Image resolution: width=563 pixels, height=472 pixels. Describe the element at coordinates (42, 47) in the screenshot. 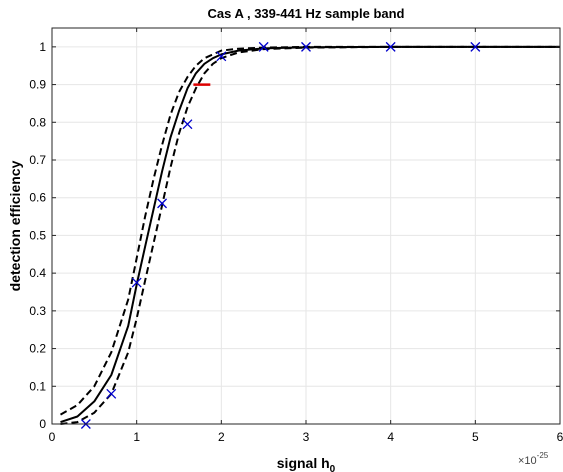

I see `y-tick-label: 1` at that location.